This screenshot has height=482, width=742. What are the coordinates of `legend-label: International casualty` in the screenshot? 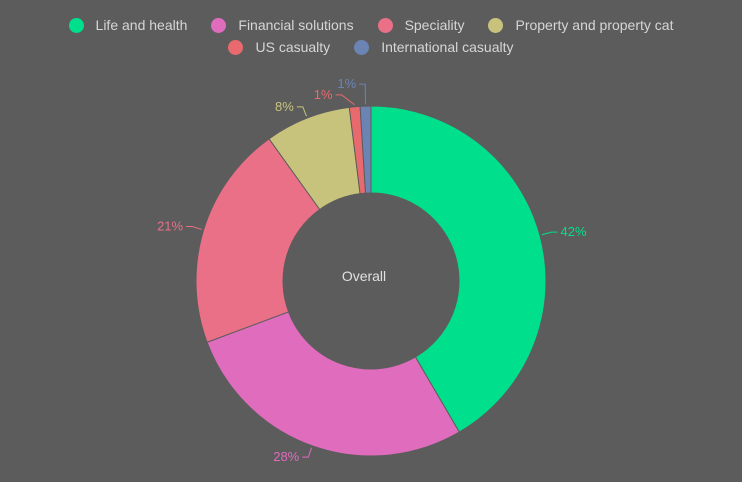 It's located at (447, 47).